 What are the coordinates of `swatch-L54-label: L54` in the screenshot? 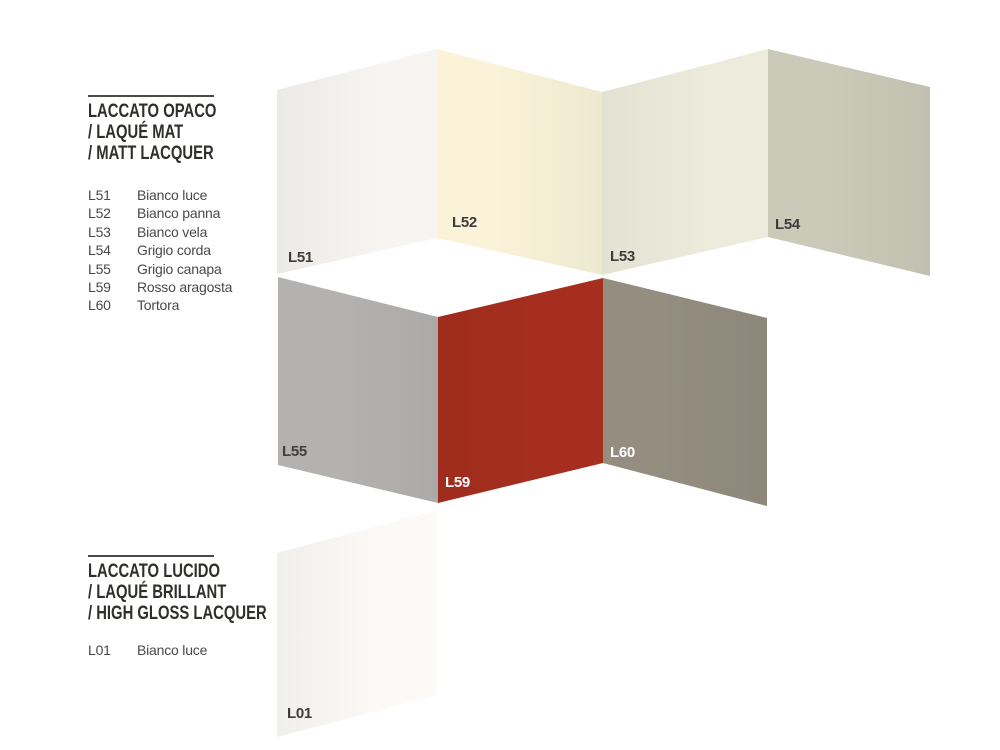 It's located at (788, 224).